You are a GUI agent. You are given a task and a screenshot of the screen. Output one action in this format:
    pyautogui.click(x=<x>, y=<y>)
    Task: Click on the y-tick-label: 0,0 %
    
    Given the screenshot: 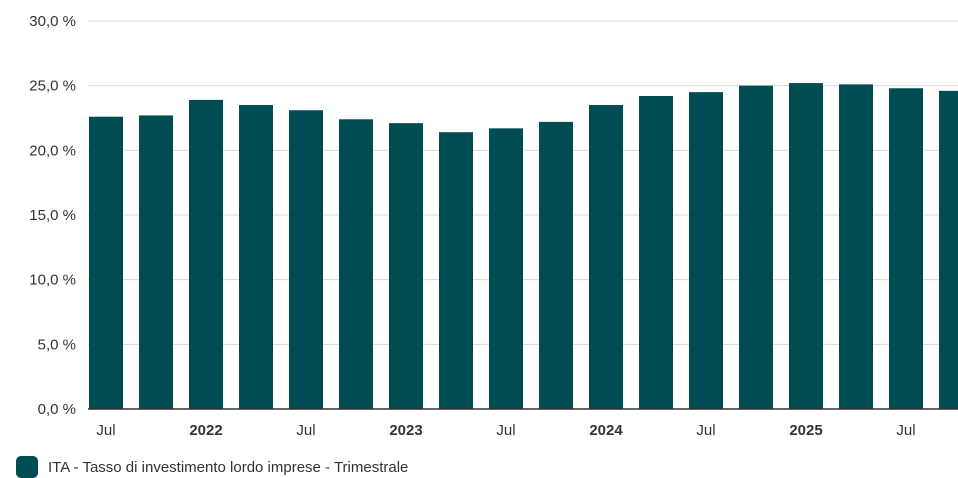 What is the action you would take?
    pyautogui.click(x=57, y=409)
    